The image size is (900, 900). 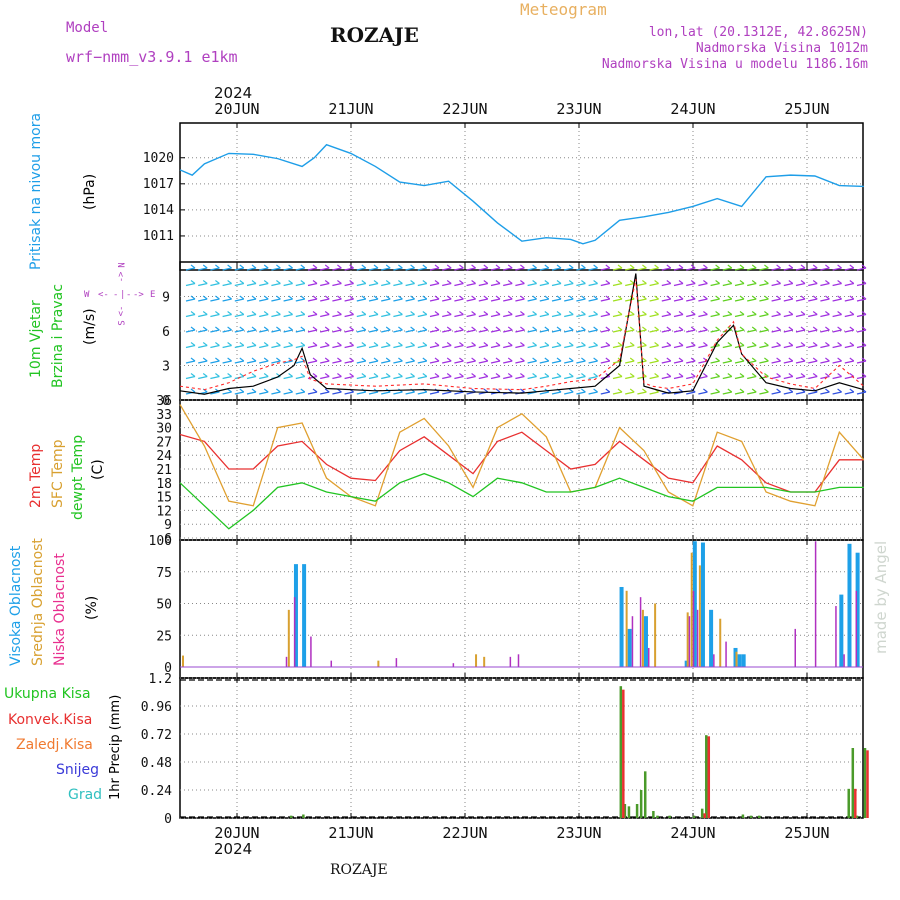 I want to click on station-title: ROZAJE, so click(x=374, y=35).